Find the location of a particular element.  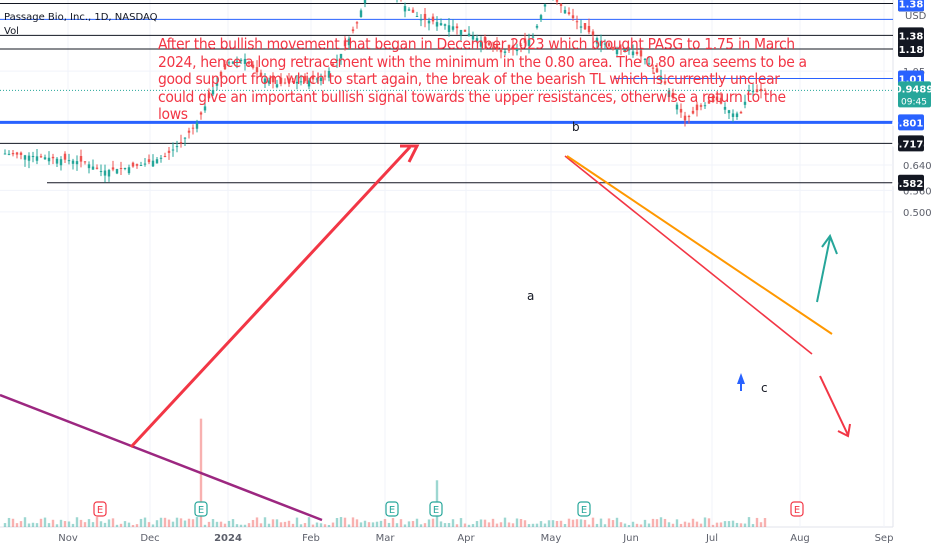

price-badge-label: 0.5827 is located at coordinates (911, 184).